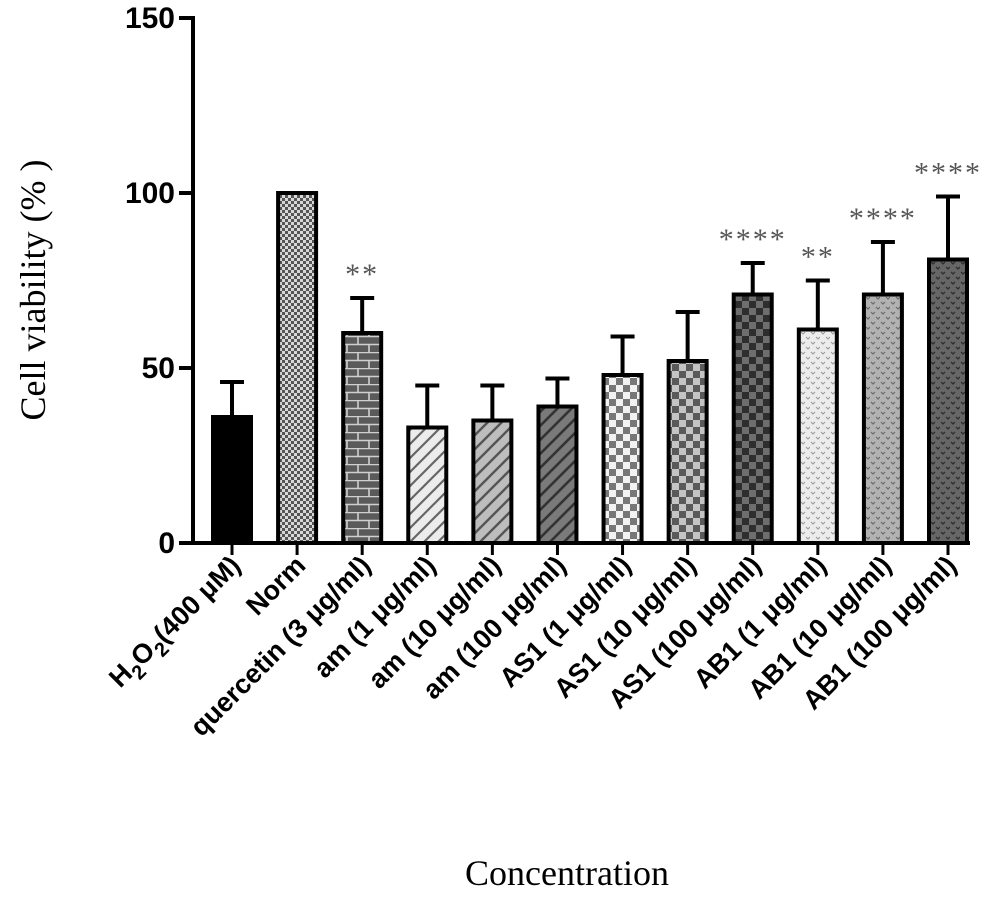 The height and width of the screenshot is (900, 1000). I want to click on y-tick-label: 0, so click(166, 543).